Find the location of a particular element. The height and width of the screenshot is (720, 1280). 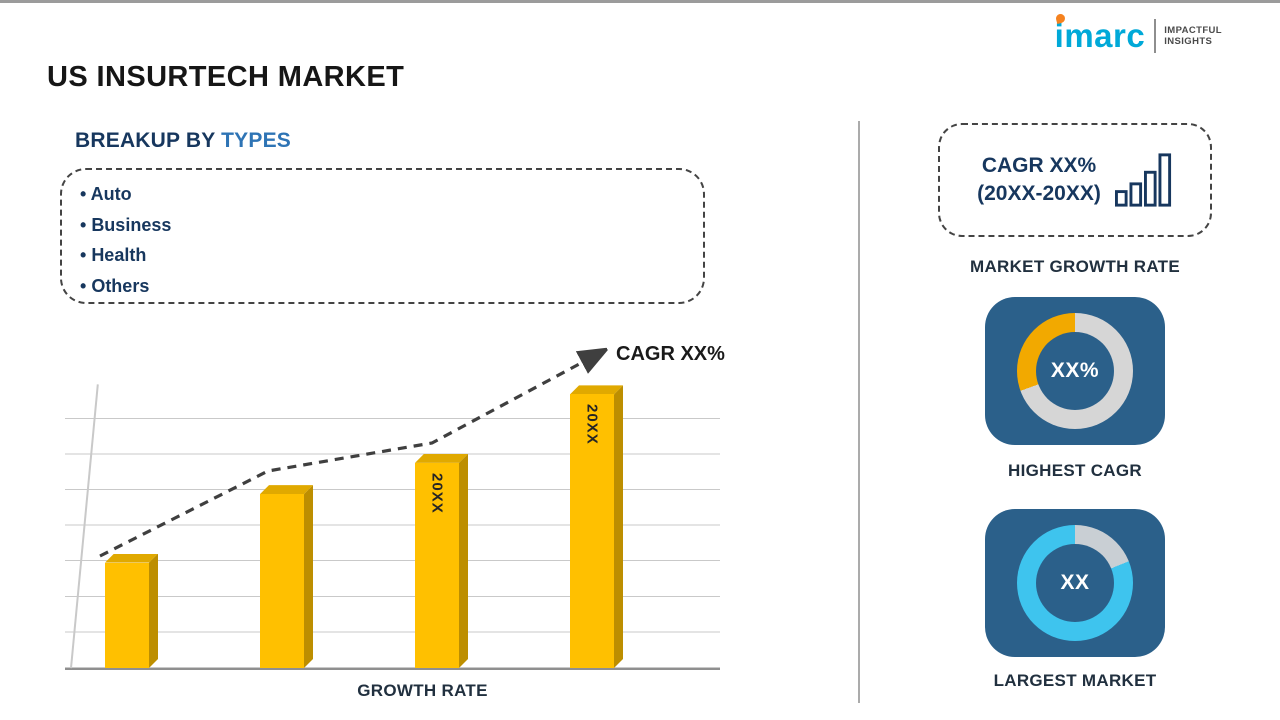

types-box: Auto Business Health Others is located at coordinates (382, 236).